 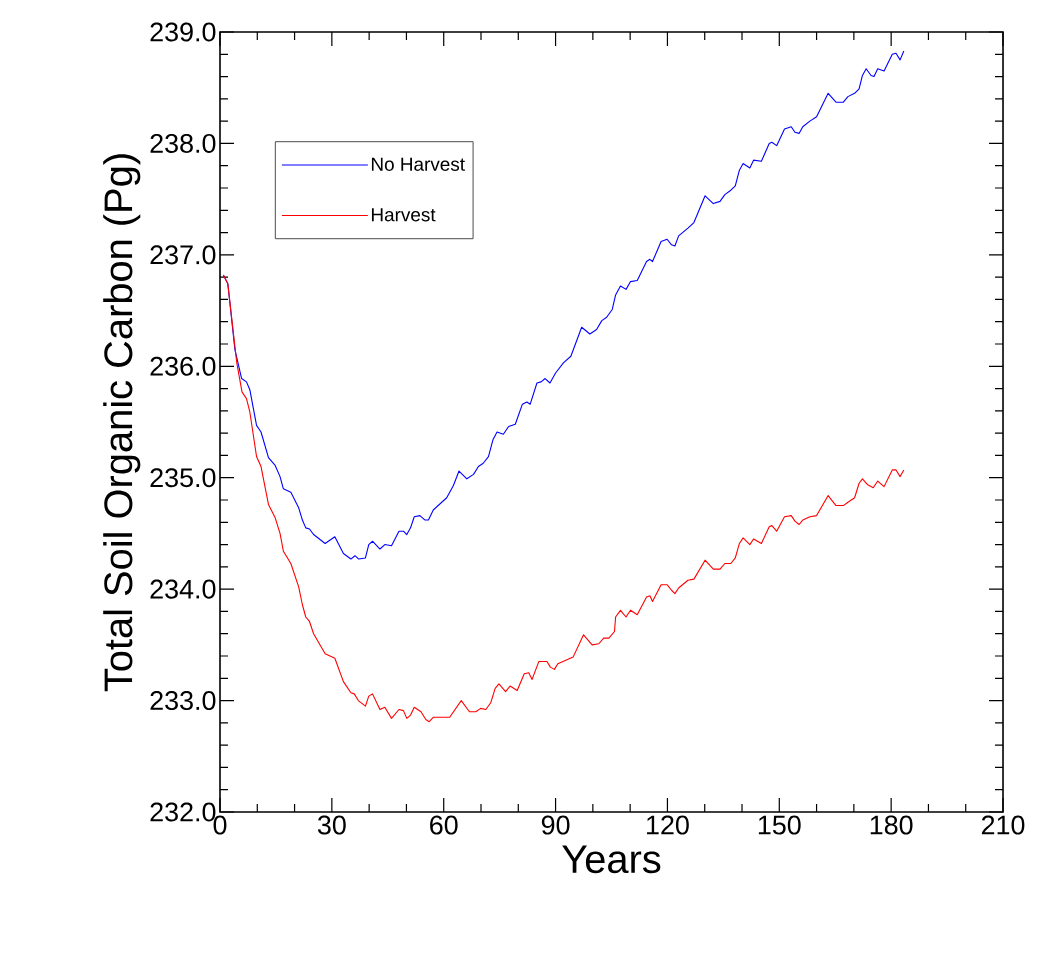 I want to click on y-tick-label: 234.0, so click(x=183, y=589).